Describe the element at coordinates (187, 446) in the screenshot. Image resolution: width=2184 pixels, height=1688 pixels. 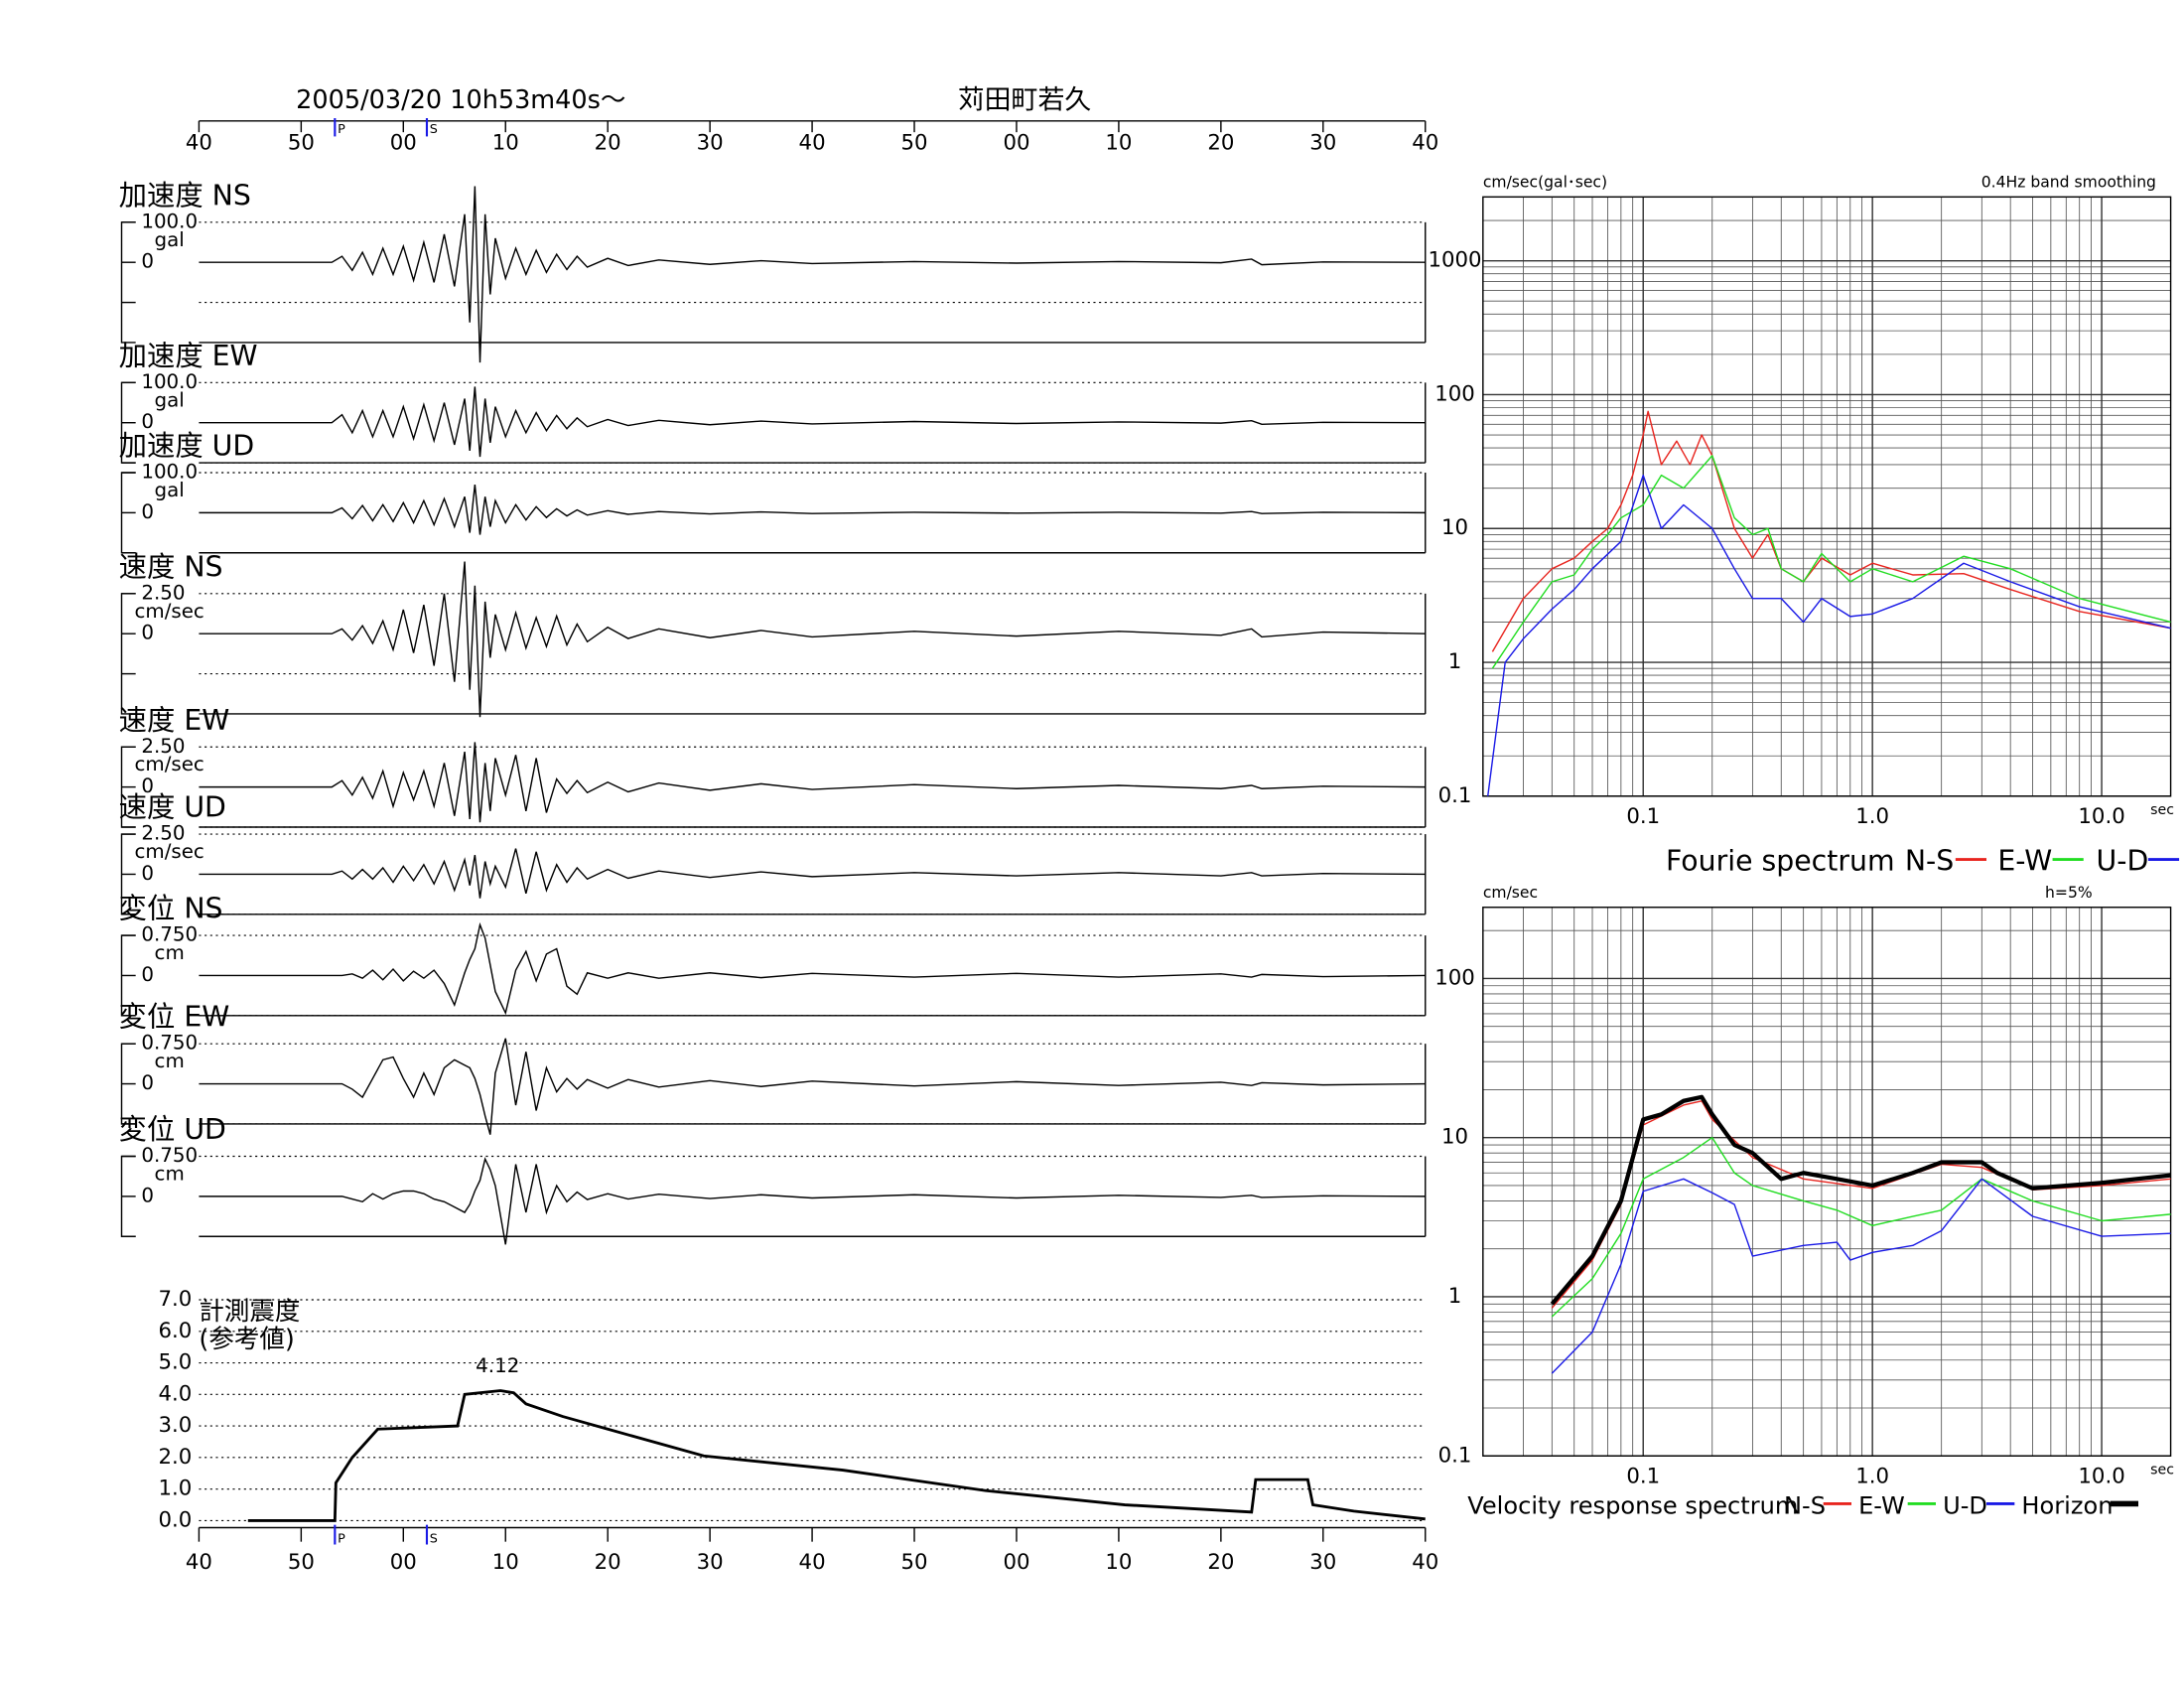
I see `trace-name: 加速度 UD` at that location.